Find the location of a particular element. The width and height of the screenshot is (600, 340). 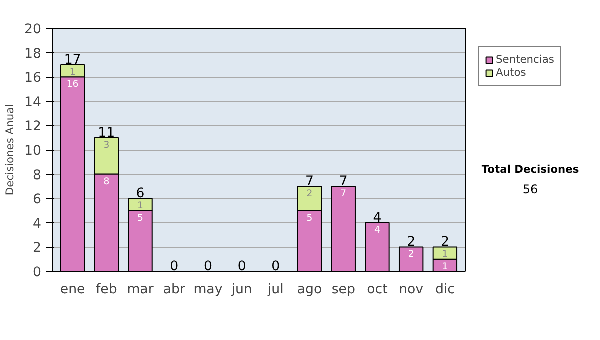

total-label: 17 is located at coordinates (73, 60).